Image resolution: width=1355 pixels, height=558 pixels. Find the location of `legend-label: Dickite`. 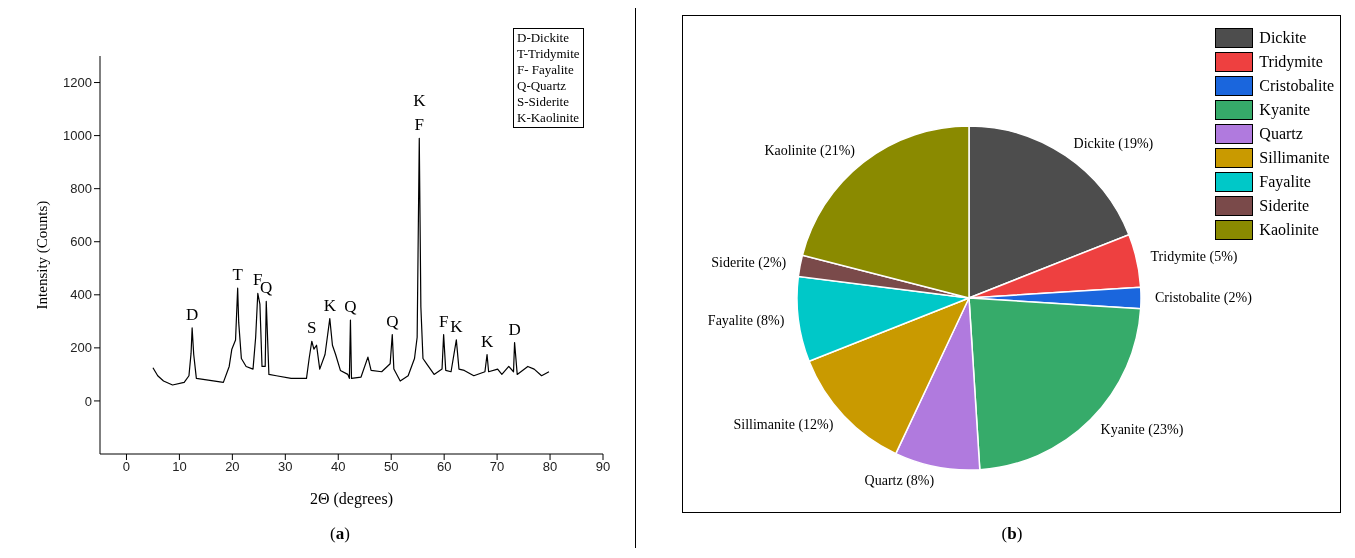

legend-label: Dickite is located at coordinates (1283, 38).